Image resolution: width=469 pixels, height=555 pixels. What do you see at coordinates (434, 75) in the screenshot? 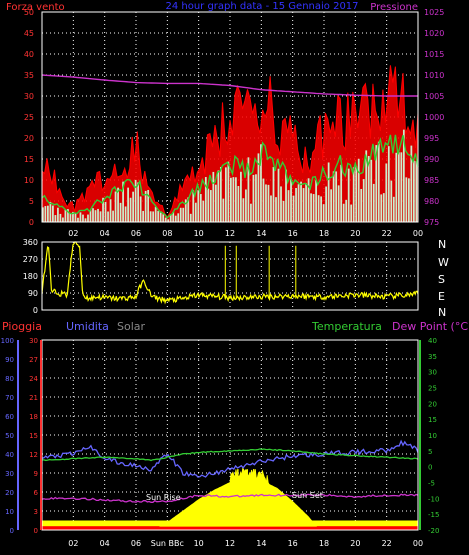
I see `pressure-y-tick: 1010` at bounding box center [434, 75].